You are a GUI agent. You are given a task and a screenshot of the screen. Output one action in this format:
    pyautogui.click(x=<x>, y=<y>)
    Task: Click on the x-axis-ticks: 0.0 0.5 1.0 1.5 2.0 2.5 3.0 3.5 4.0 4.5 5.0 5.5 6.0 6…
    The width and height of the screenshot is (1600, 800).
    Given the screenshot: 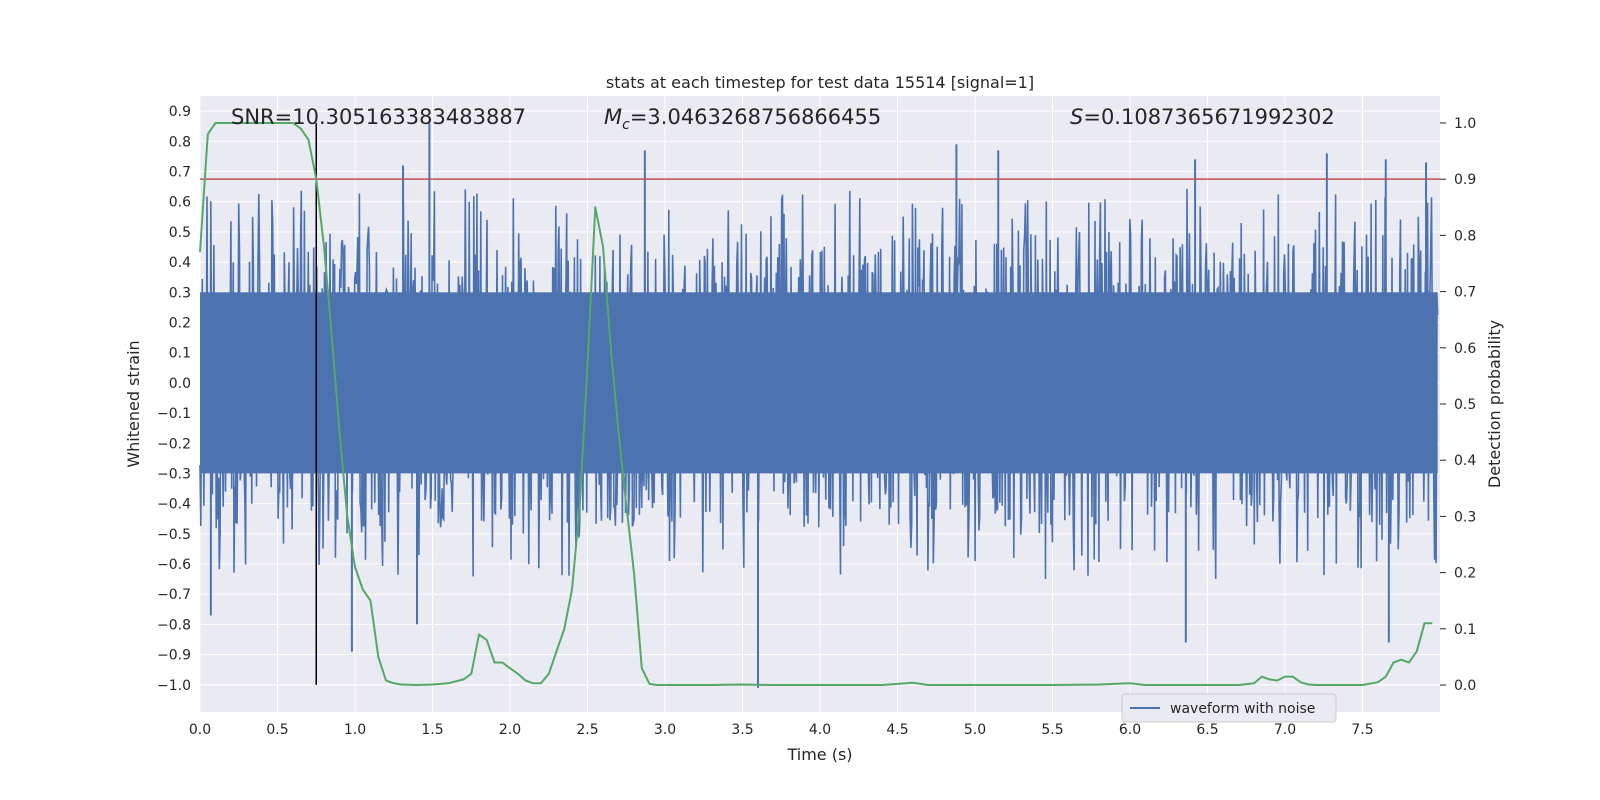 What is the action you would take?
    pyautogui.click(x=781, y=730)
    